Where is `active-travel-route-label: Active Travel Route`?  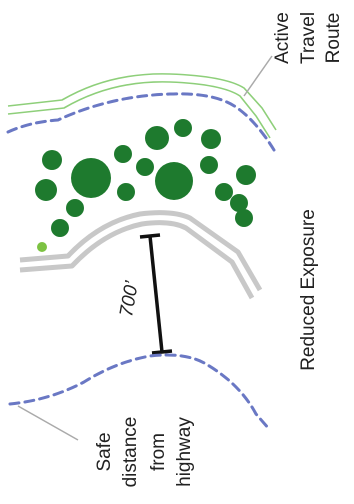 active-travel-route-label: Active Travel Route is located at coordinates (308, 38).